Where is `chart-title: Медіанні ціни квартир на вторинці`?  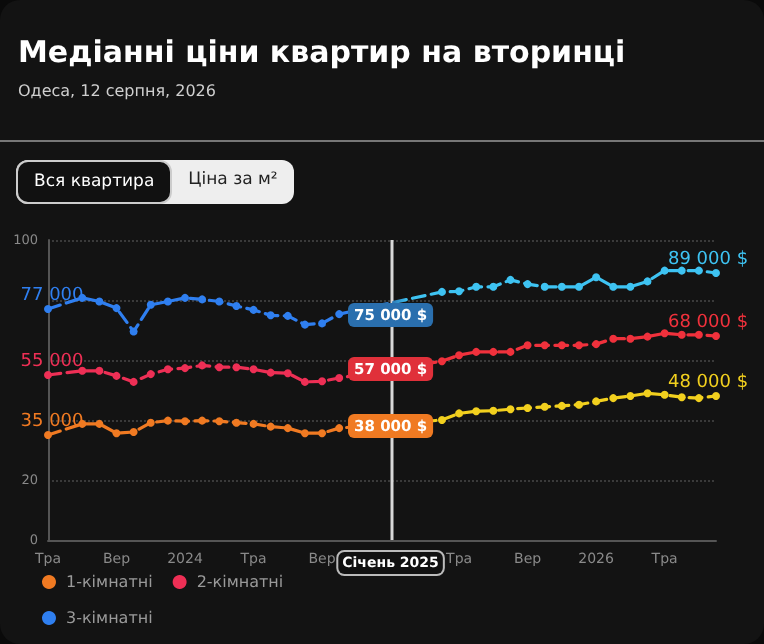 chart-title: Медіанні ціни квартир на вторинці is located at coordinates (322, 52).